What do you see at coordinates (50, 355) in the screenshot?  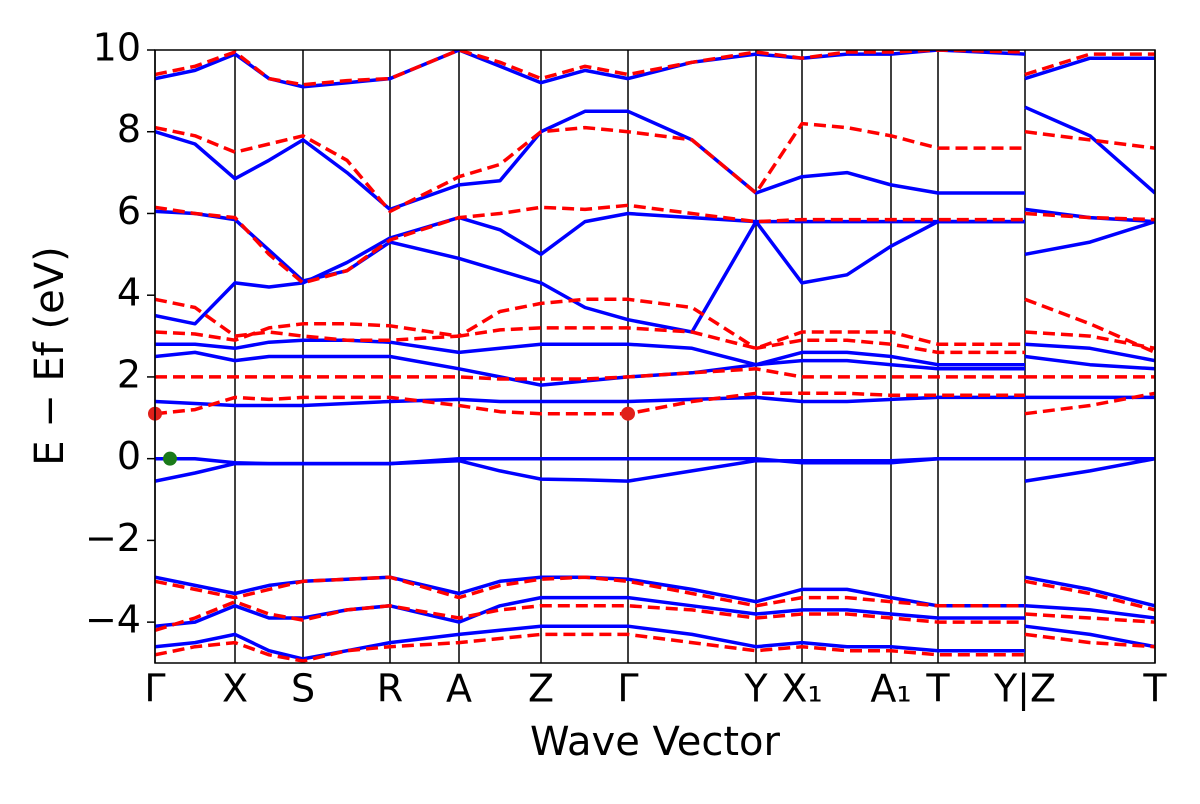 I see `y-axis-label: E − Ef (eV)` at bounding box center [50, 355].